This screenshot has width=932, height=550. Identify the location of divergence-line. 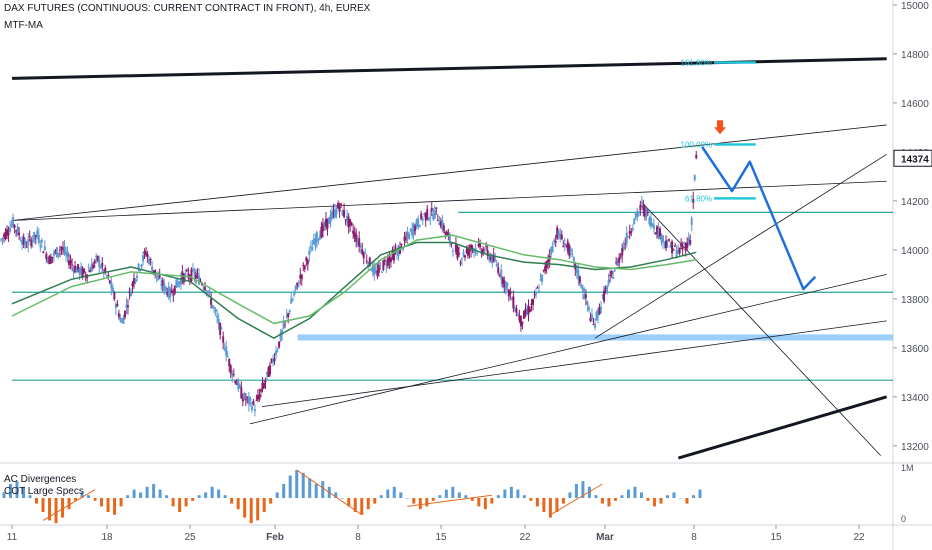
(576, 499).